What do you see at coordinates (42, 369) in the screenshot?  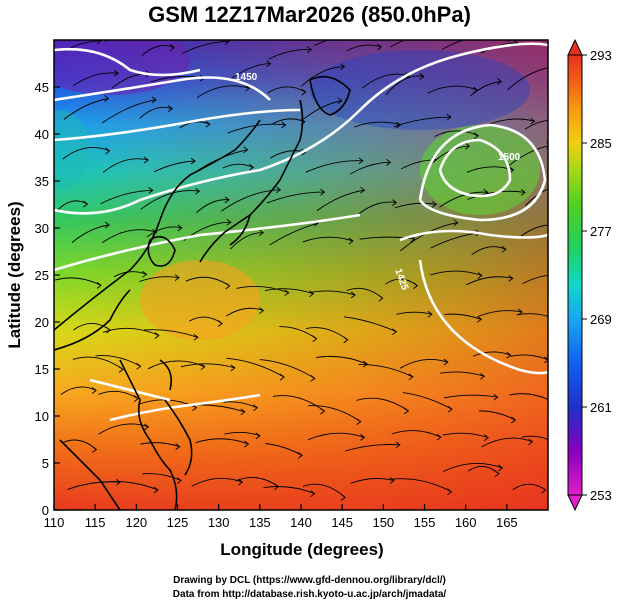 I see `y-tick-label: 15` at bounding box center [42, 369].